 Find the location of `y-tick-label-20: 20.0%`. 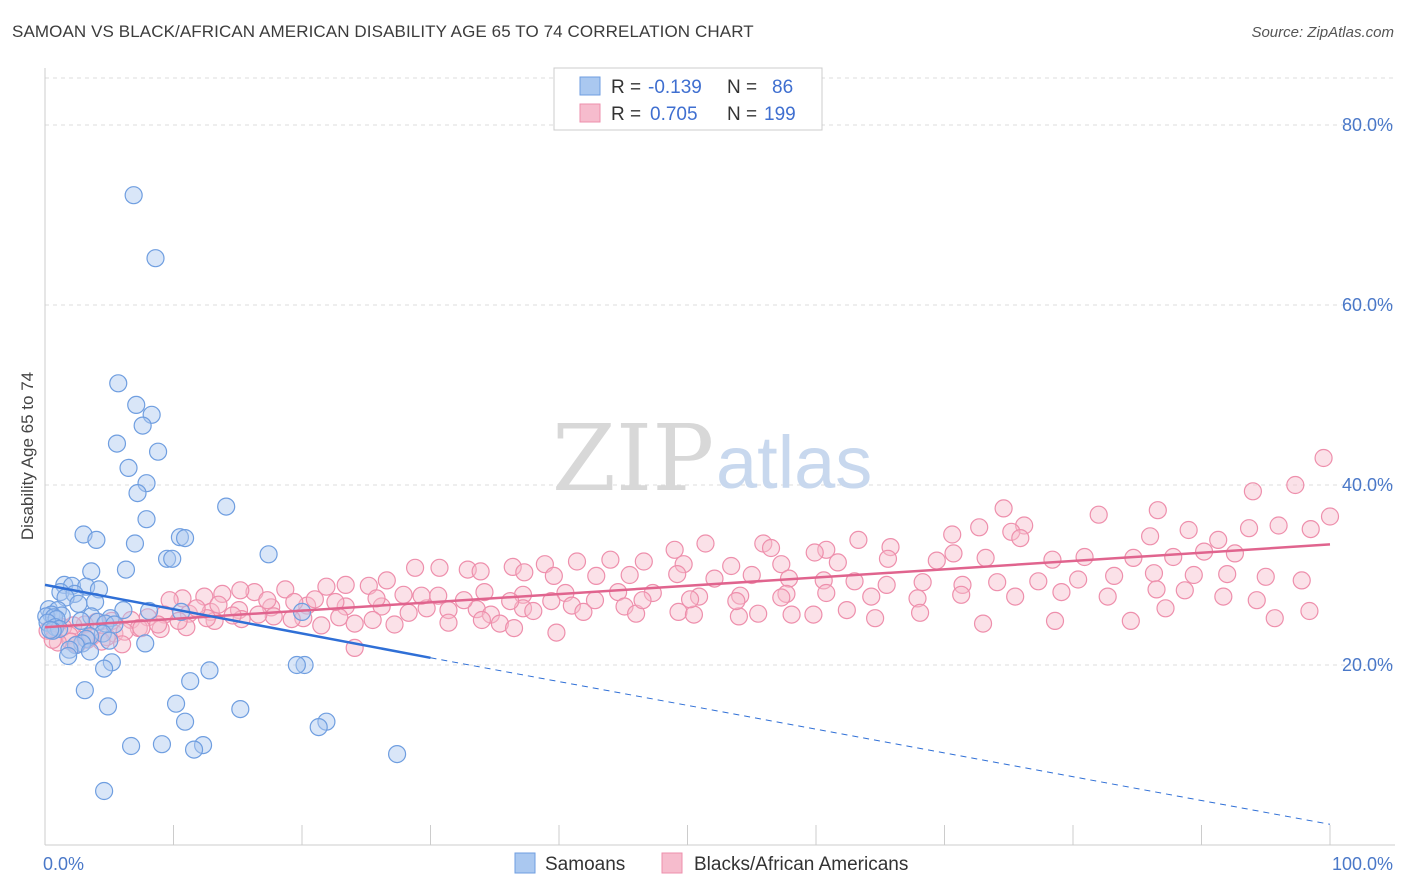

y-tick-label-20: 20.0% is located at coordinates (1367, 665).